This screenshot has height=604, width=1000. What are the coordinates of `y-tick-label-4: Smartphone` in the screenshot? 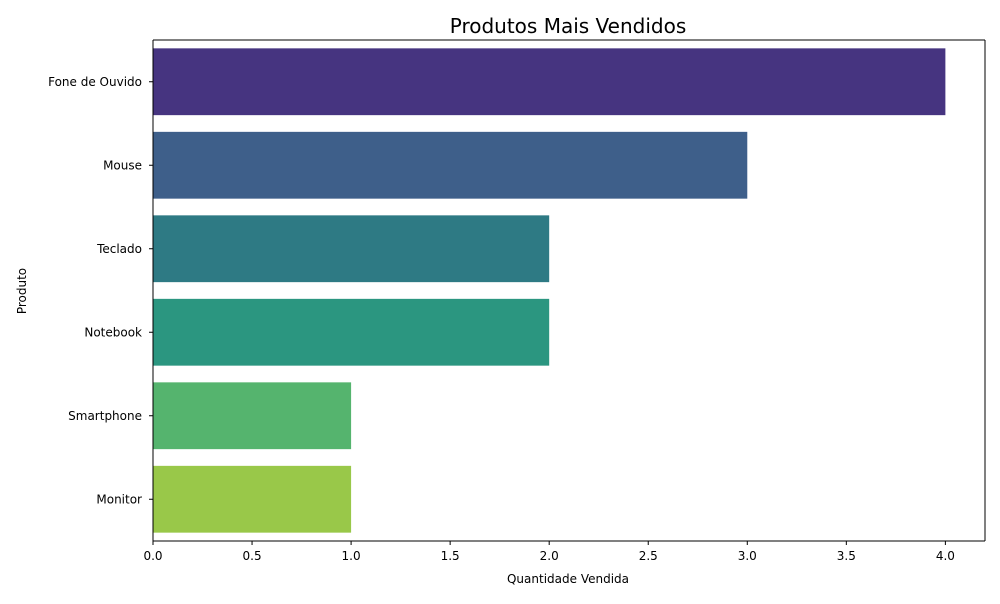 It's located at (105, 416).